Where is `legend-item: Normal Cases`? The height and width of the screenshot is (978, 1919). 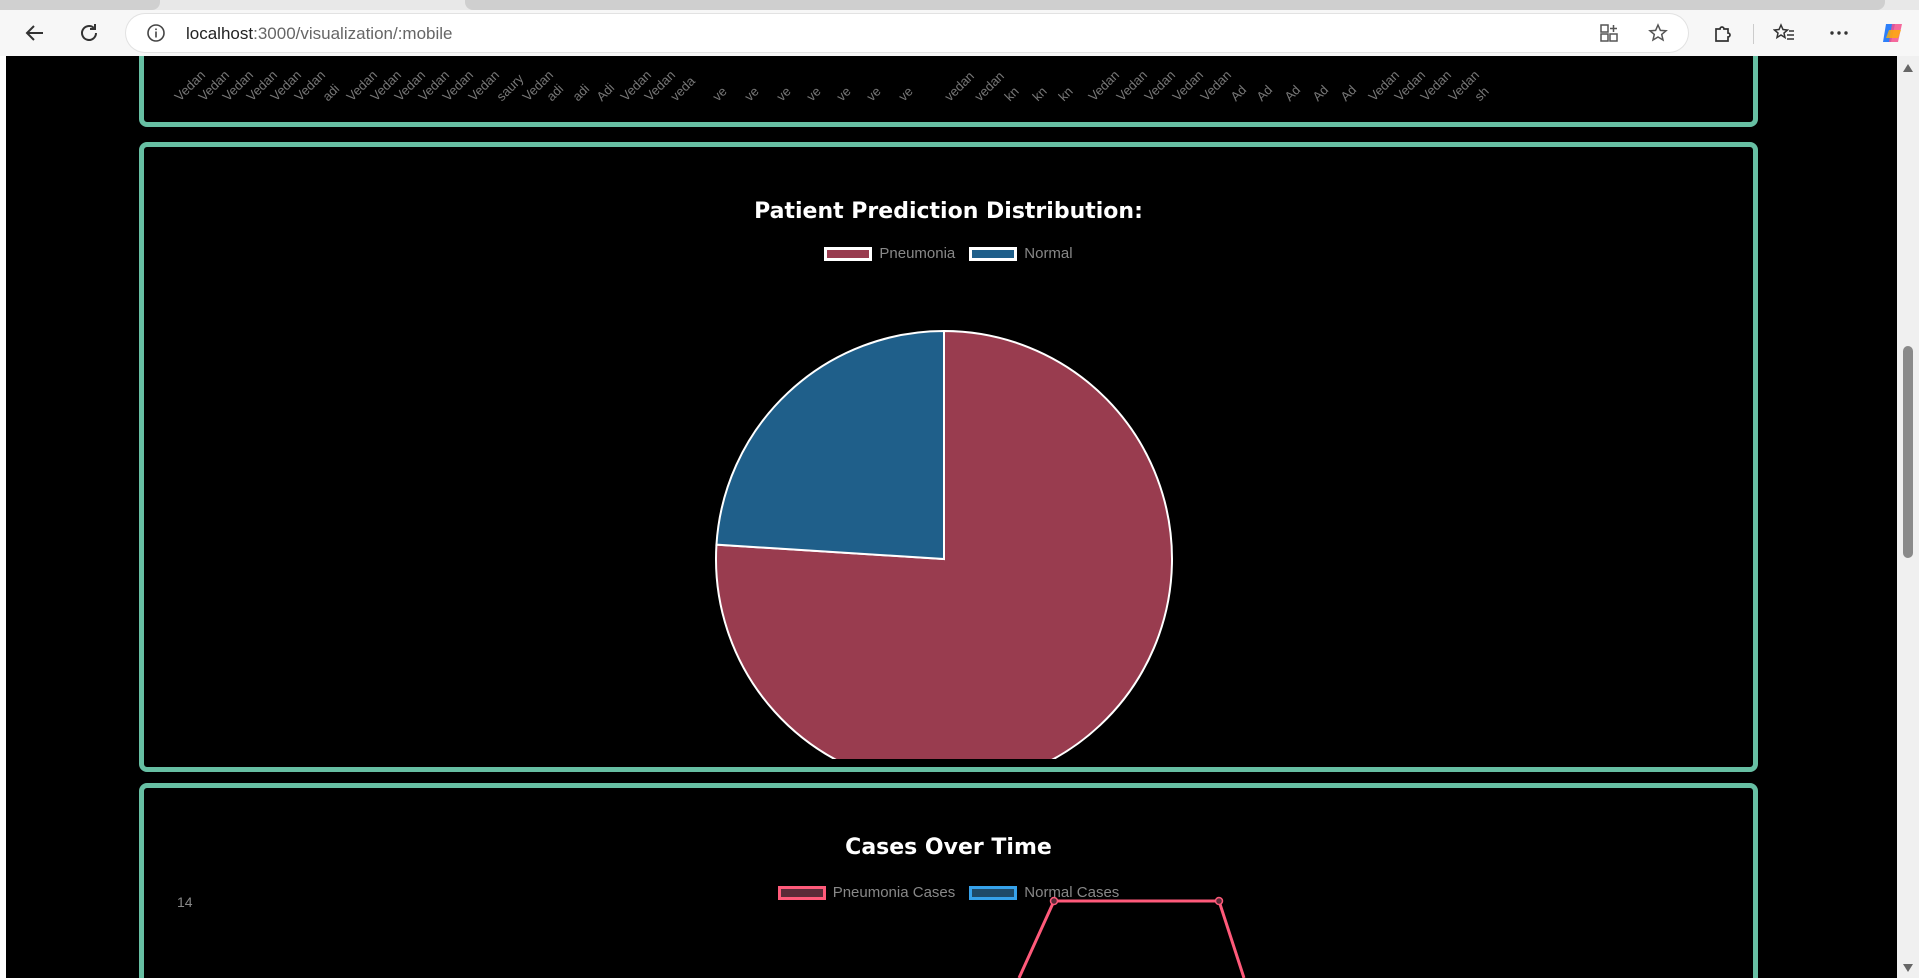
legend-item: Normal Cases is located at coordinates (1044, 892).